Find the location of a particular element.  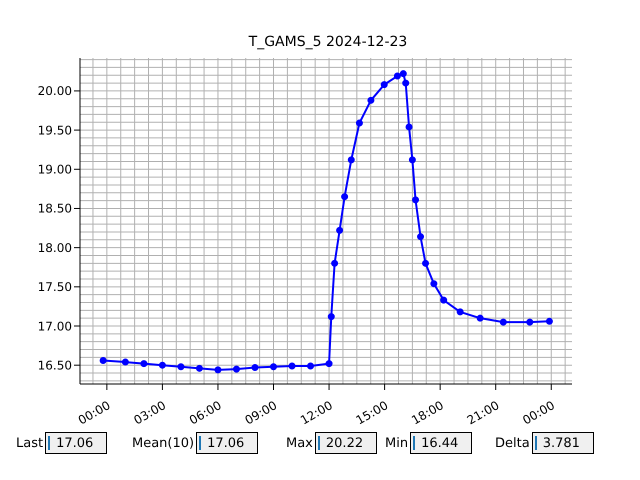

text: Min is located at coordinates (396, 443).